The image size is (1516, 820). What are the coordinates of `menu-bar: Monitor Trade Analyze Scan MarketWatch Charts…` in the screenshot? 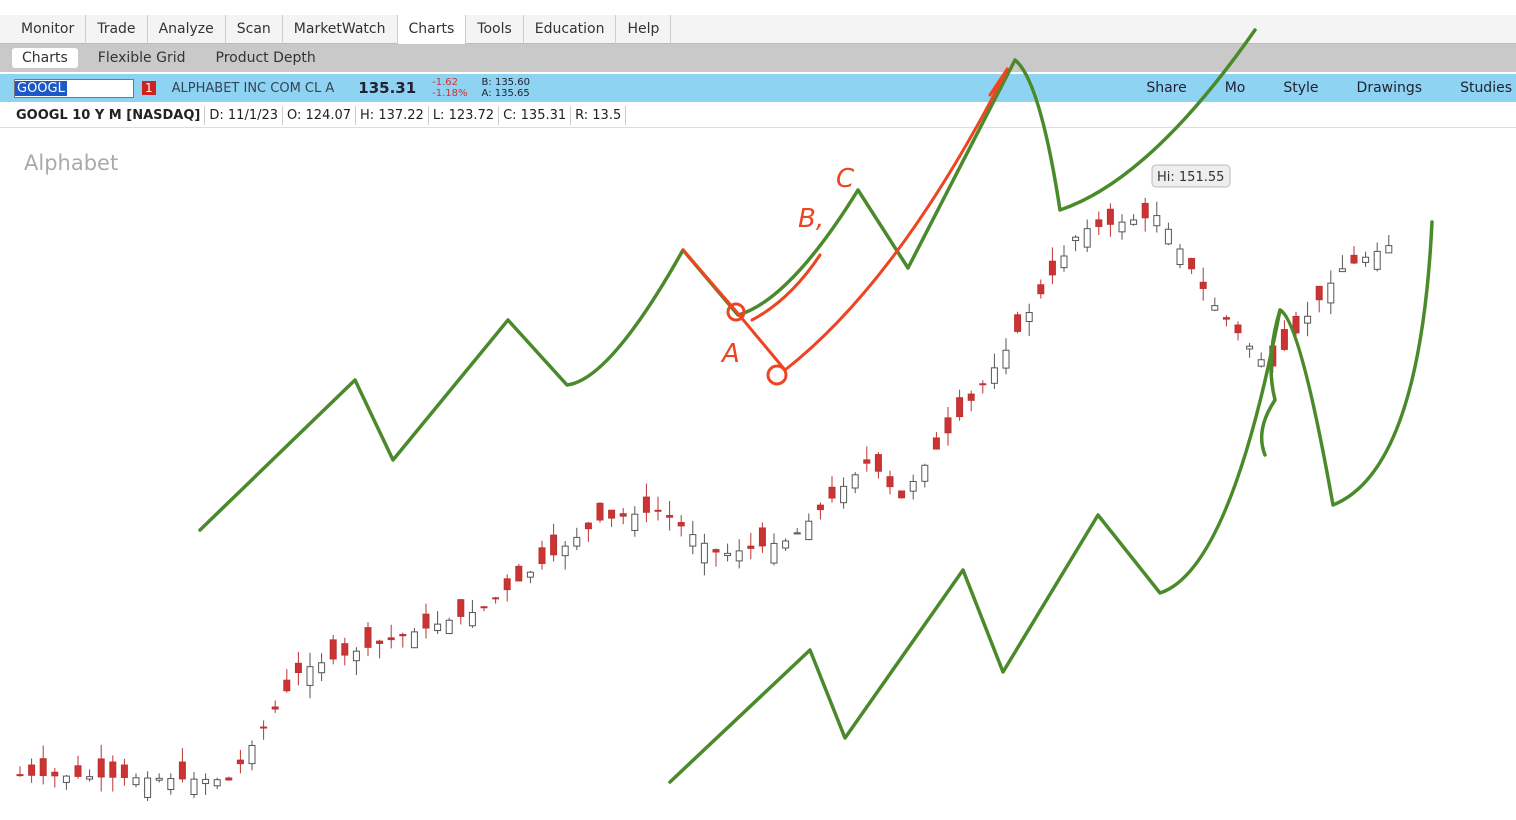 It's located at (758, 29).